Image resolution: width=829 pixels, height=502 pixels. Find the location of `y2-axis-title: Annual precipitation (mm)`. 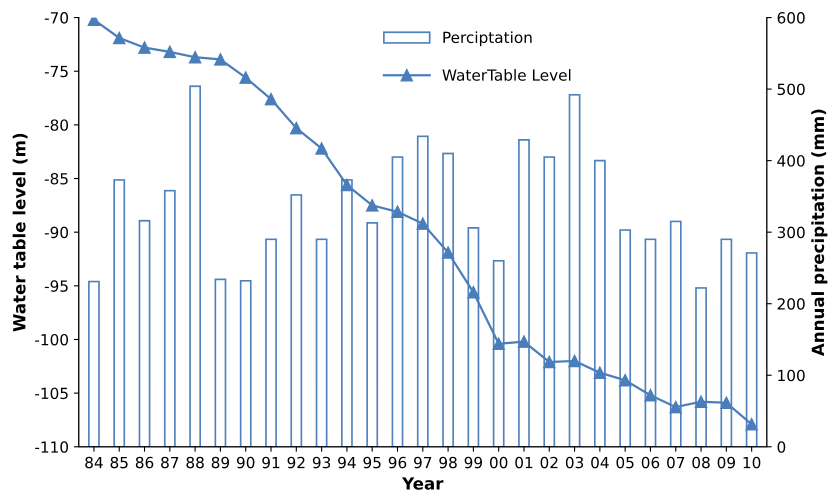

y2-axis-title: Annual precipitation (mm) is located at coordinates (819, 233).